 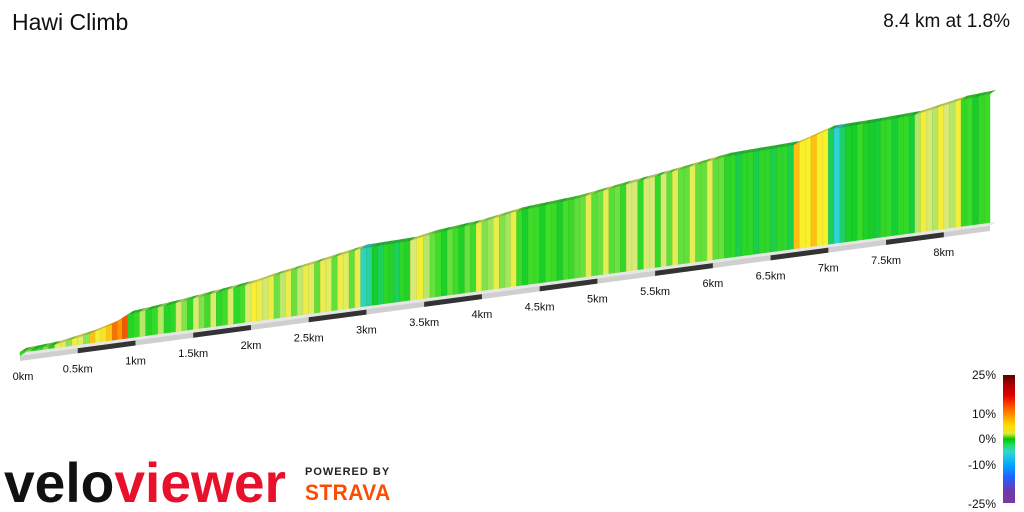 I want to click on legend-label-25: 25%, so click(x=983, y=375).